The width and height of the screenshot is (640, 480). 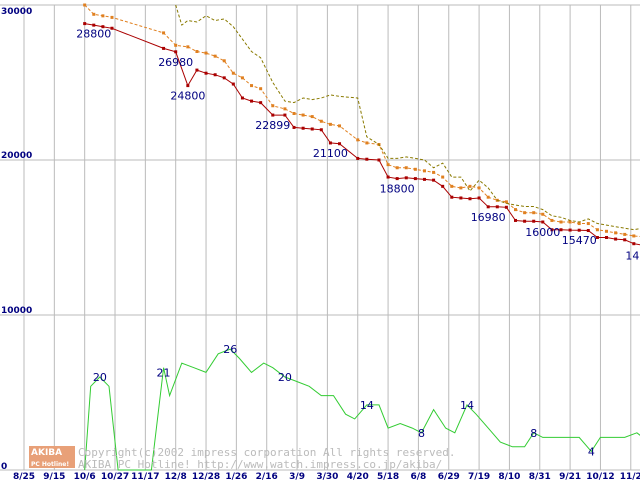 I want to click on y-tick-label: 20000, so click(x=16, y=156).